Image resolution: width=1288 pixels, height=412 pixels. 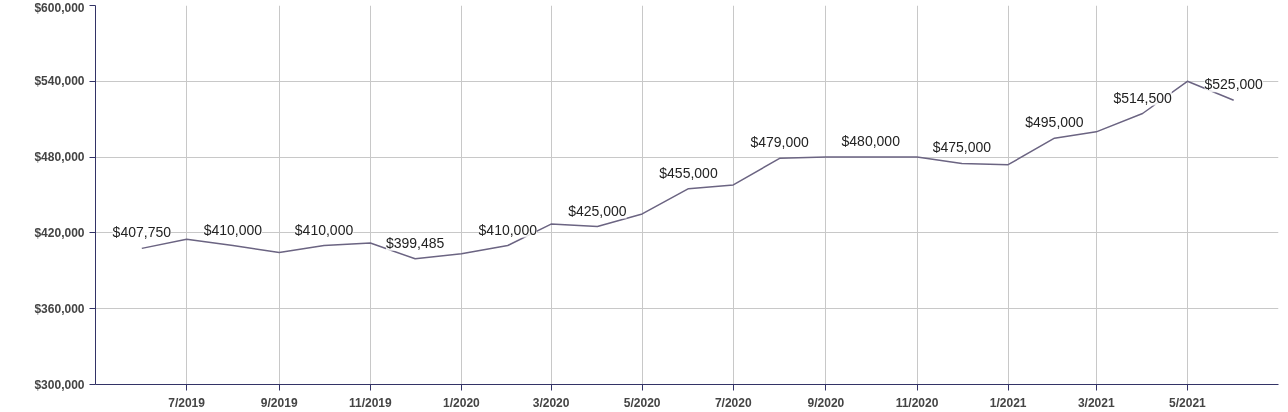 I want to click on data-label: $495,000, so click(x=1054, y=122).